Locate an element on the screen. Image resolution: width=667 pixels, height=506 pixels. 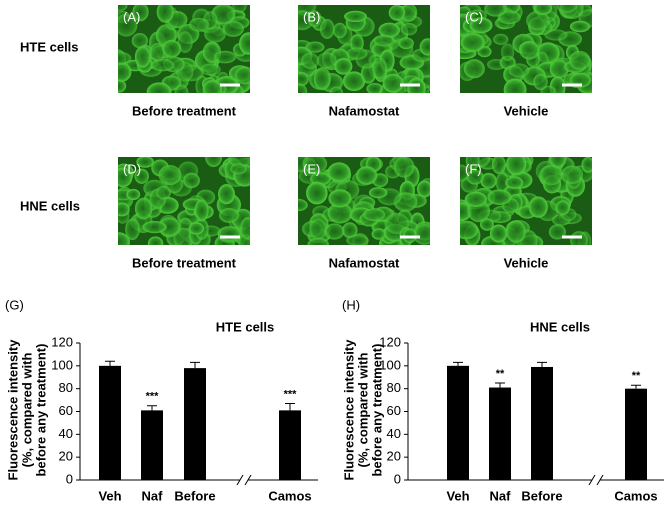
panel-label: (D) is located at coordinates (132, 168).